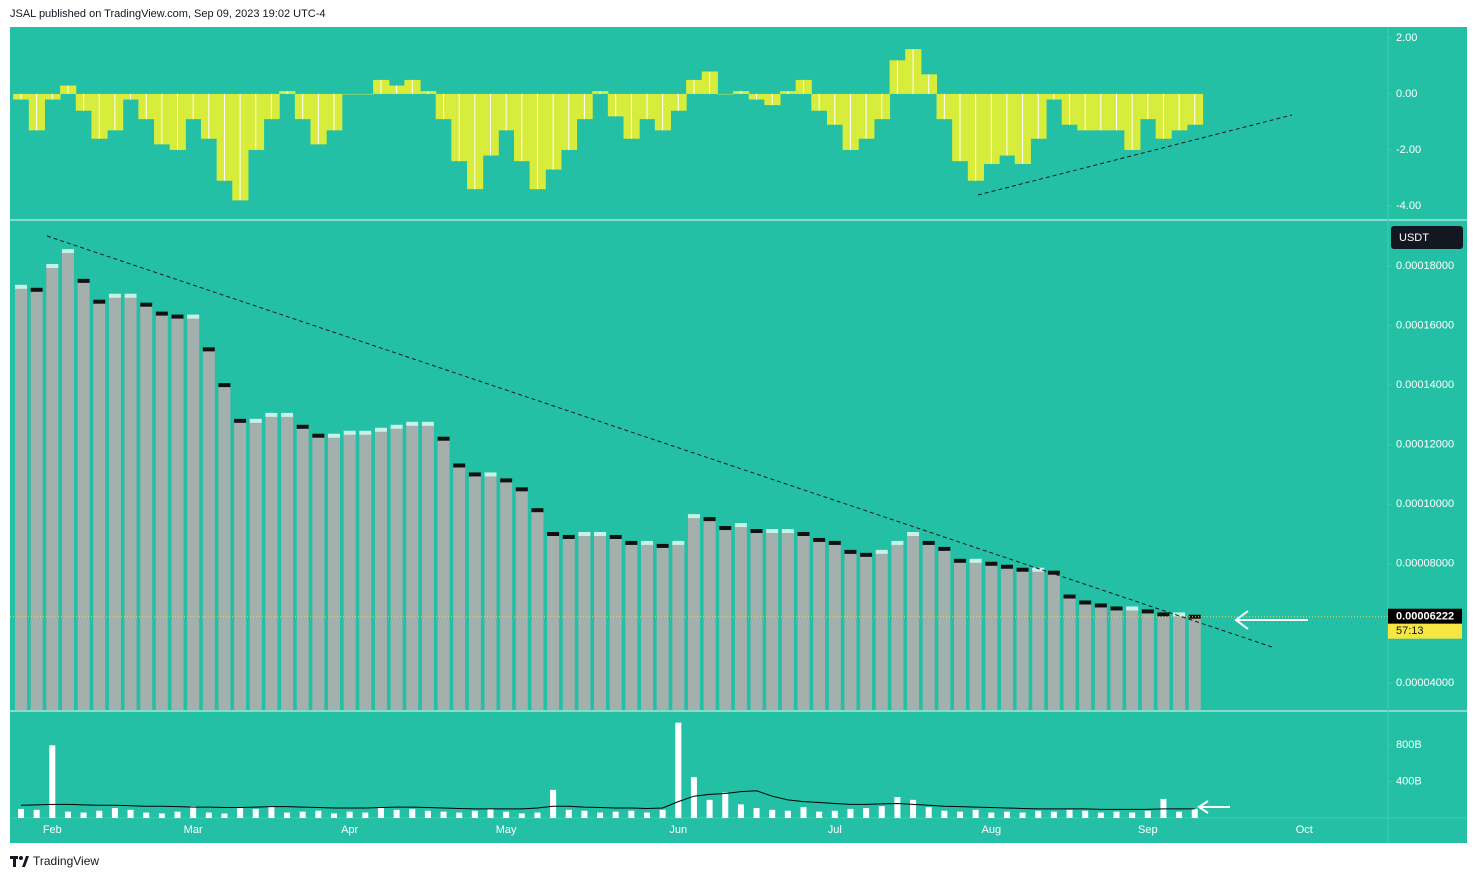 Image resolution: width=1477 pixels, height=879 pixels. I want to click on y-tick-label: 0.00010000, so click(1425, 504).